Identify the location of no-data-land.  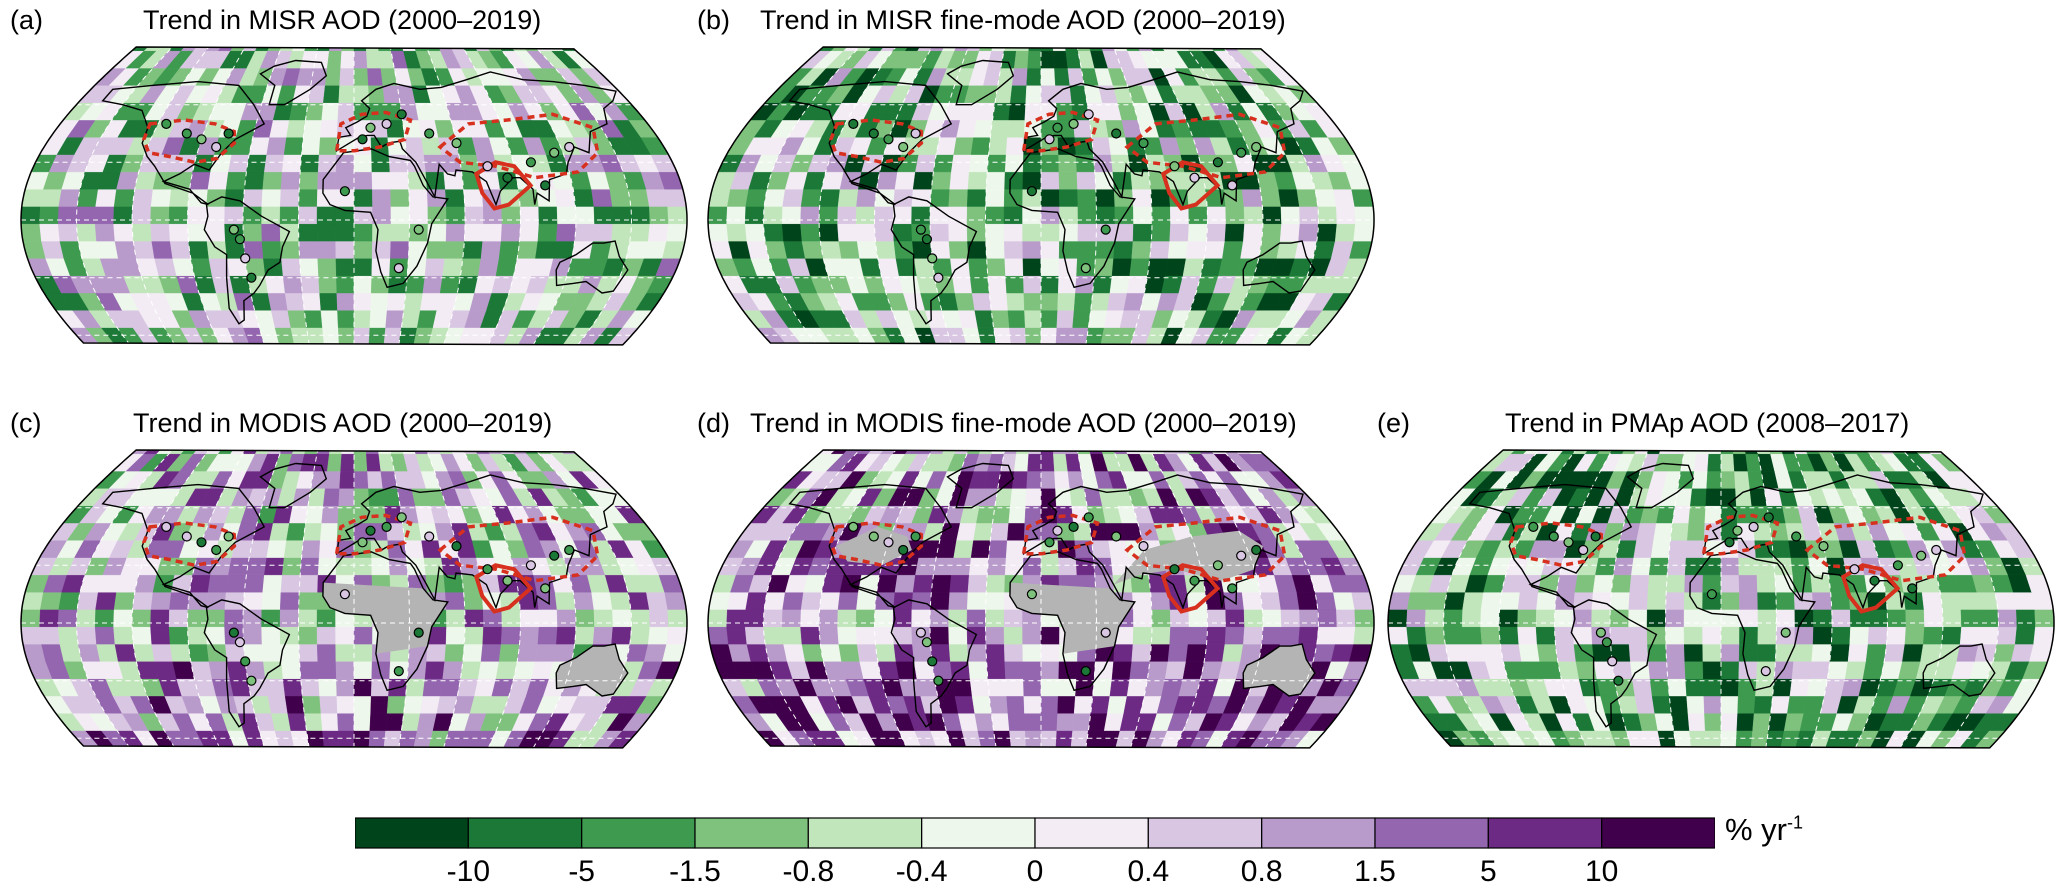
(1279, 670).